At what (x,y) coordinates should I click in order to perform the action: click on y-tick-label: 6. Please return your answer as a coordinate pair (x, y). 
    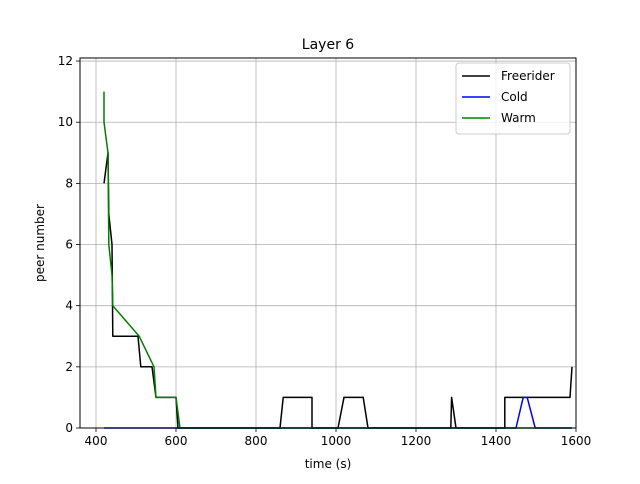
    Looking at the image, I should click on (69, 245).